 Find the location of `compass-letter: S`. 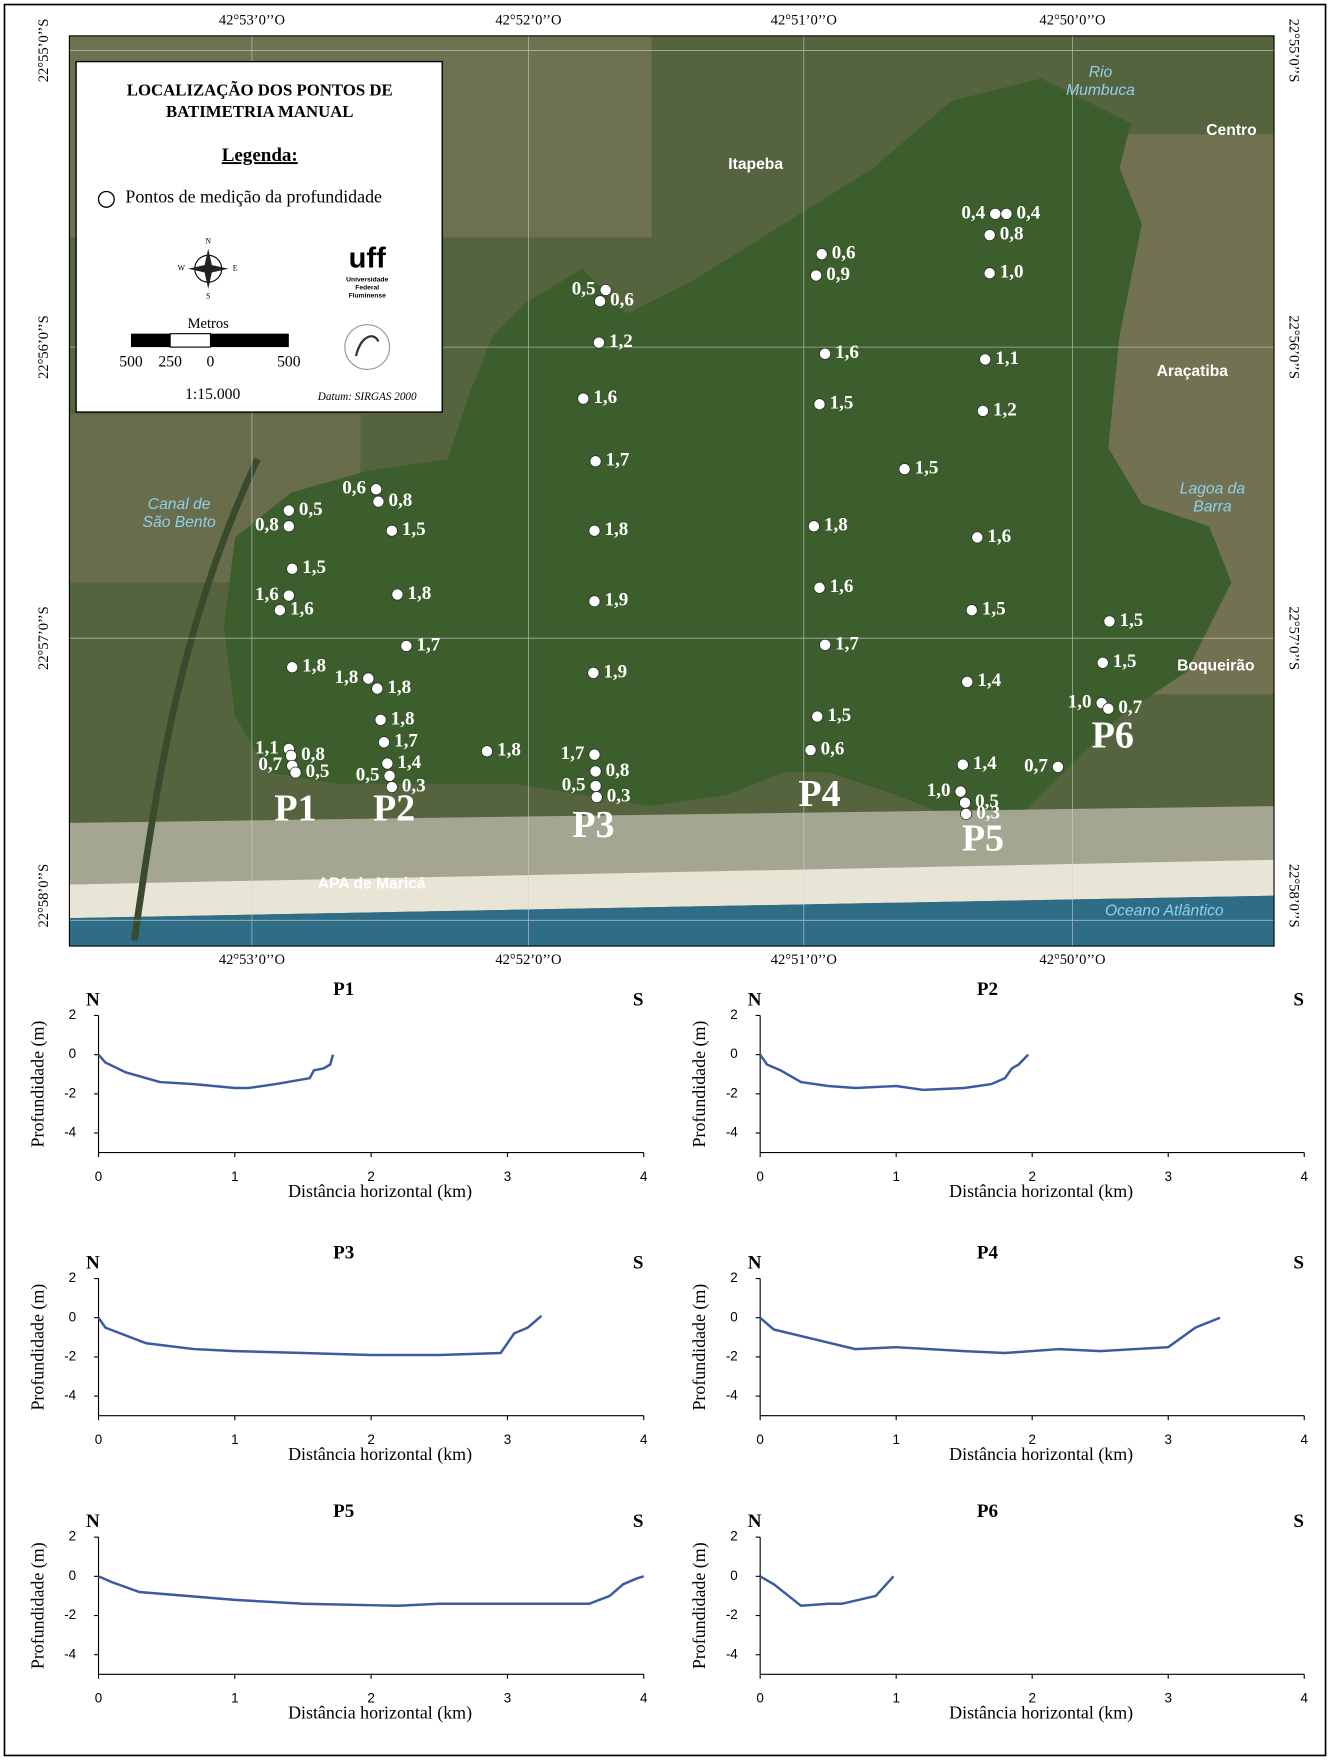

compass-letter: S is located at coordinates (208, 296).